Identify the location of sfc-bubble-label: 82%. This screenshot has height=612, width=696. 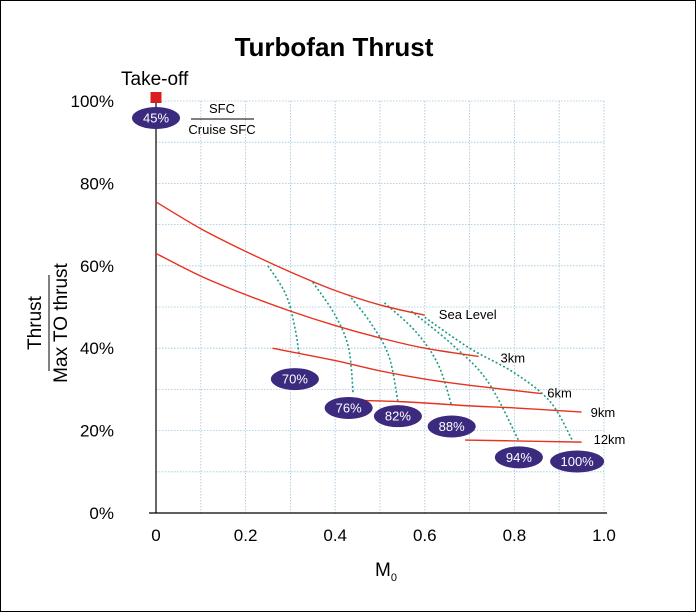
(398, 416).